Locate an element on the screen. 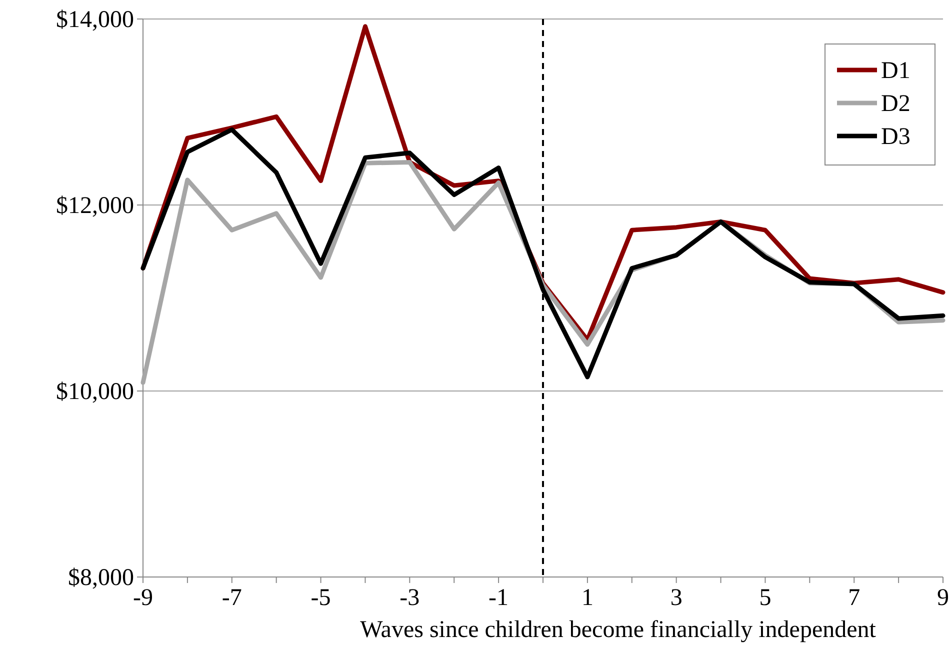 The height and width of the screenshot is (671, 952). x-tick-label: -9 is located at coordinates (143, 598).